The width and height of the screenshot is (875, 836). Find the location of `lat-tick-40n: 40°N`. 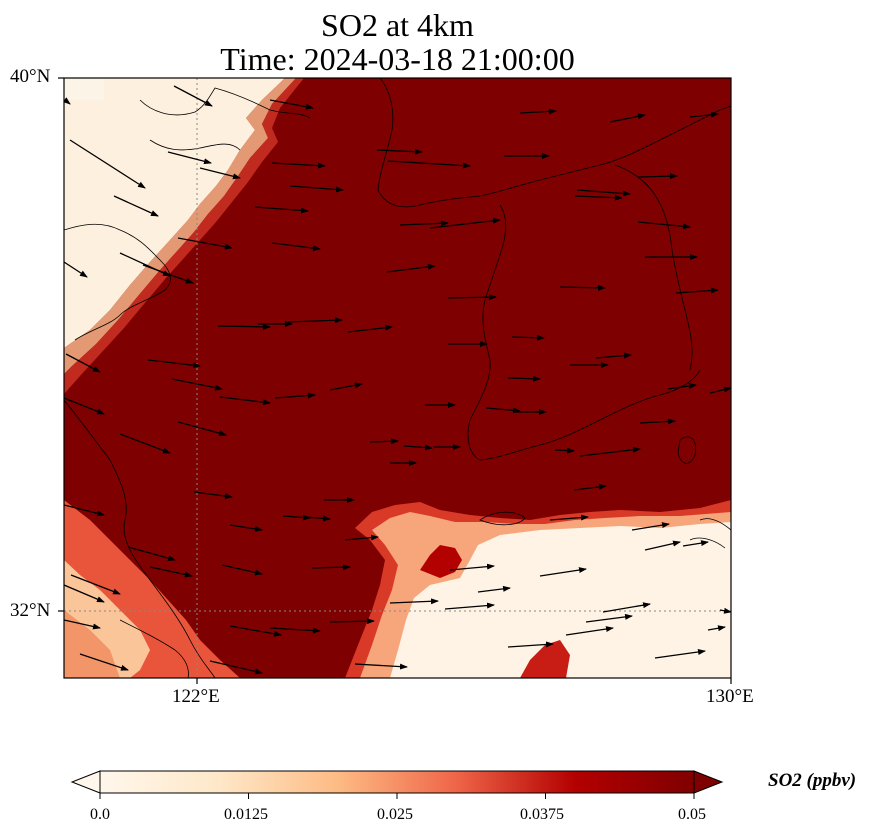

lat-tick-40n: 40°N is located at coordinates (30, 76).